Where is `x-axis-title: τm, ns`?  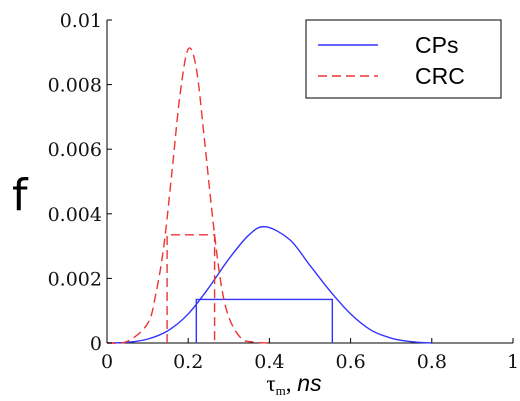
x-axis-title: τm, ns is located at coordinates (294, 384).